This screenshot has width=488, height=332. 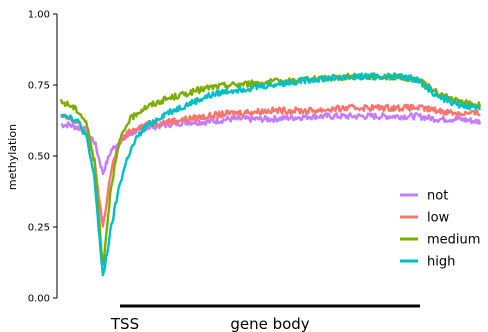 What do you see at coordinates (39, 157) in the screenshot?
I see `y-tick-label: 0.50` at bounding box center [39, 157].